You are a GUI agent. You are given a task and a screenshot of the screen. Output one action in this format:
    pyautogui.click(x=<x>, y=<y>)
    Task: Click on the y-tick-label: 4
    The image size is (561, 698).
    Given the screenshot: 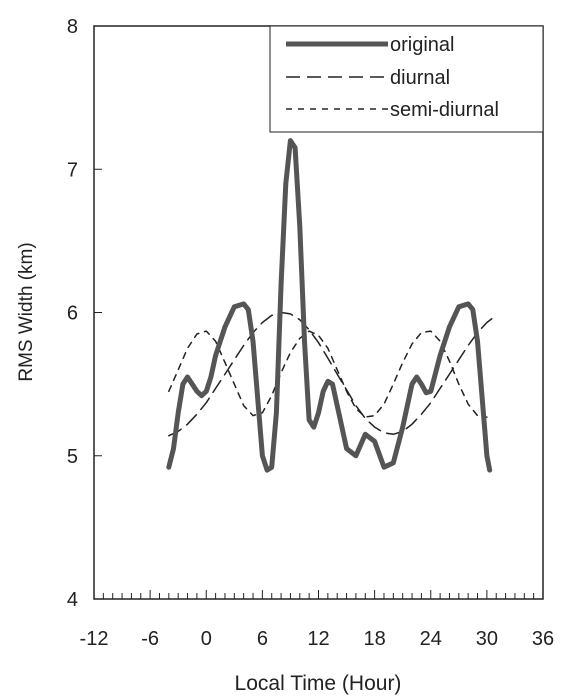 What is the action you would take?
    pyautogui.click(x=72, y=600)
    